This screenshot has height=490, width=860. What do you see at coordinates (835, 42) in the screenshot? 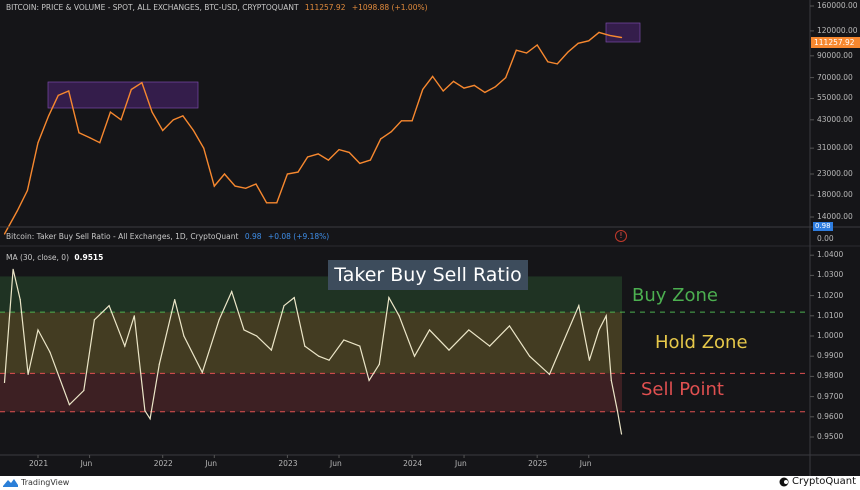
I see `price-last-tag: 111257.92` at bounding box center [835, 42].